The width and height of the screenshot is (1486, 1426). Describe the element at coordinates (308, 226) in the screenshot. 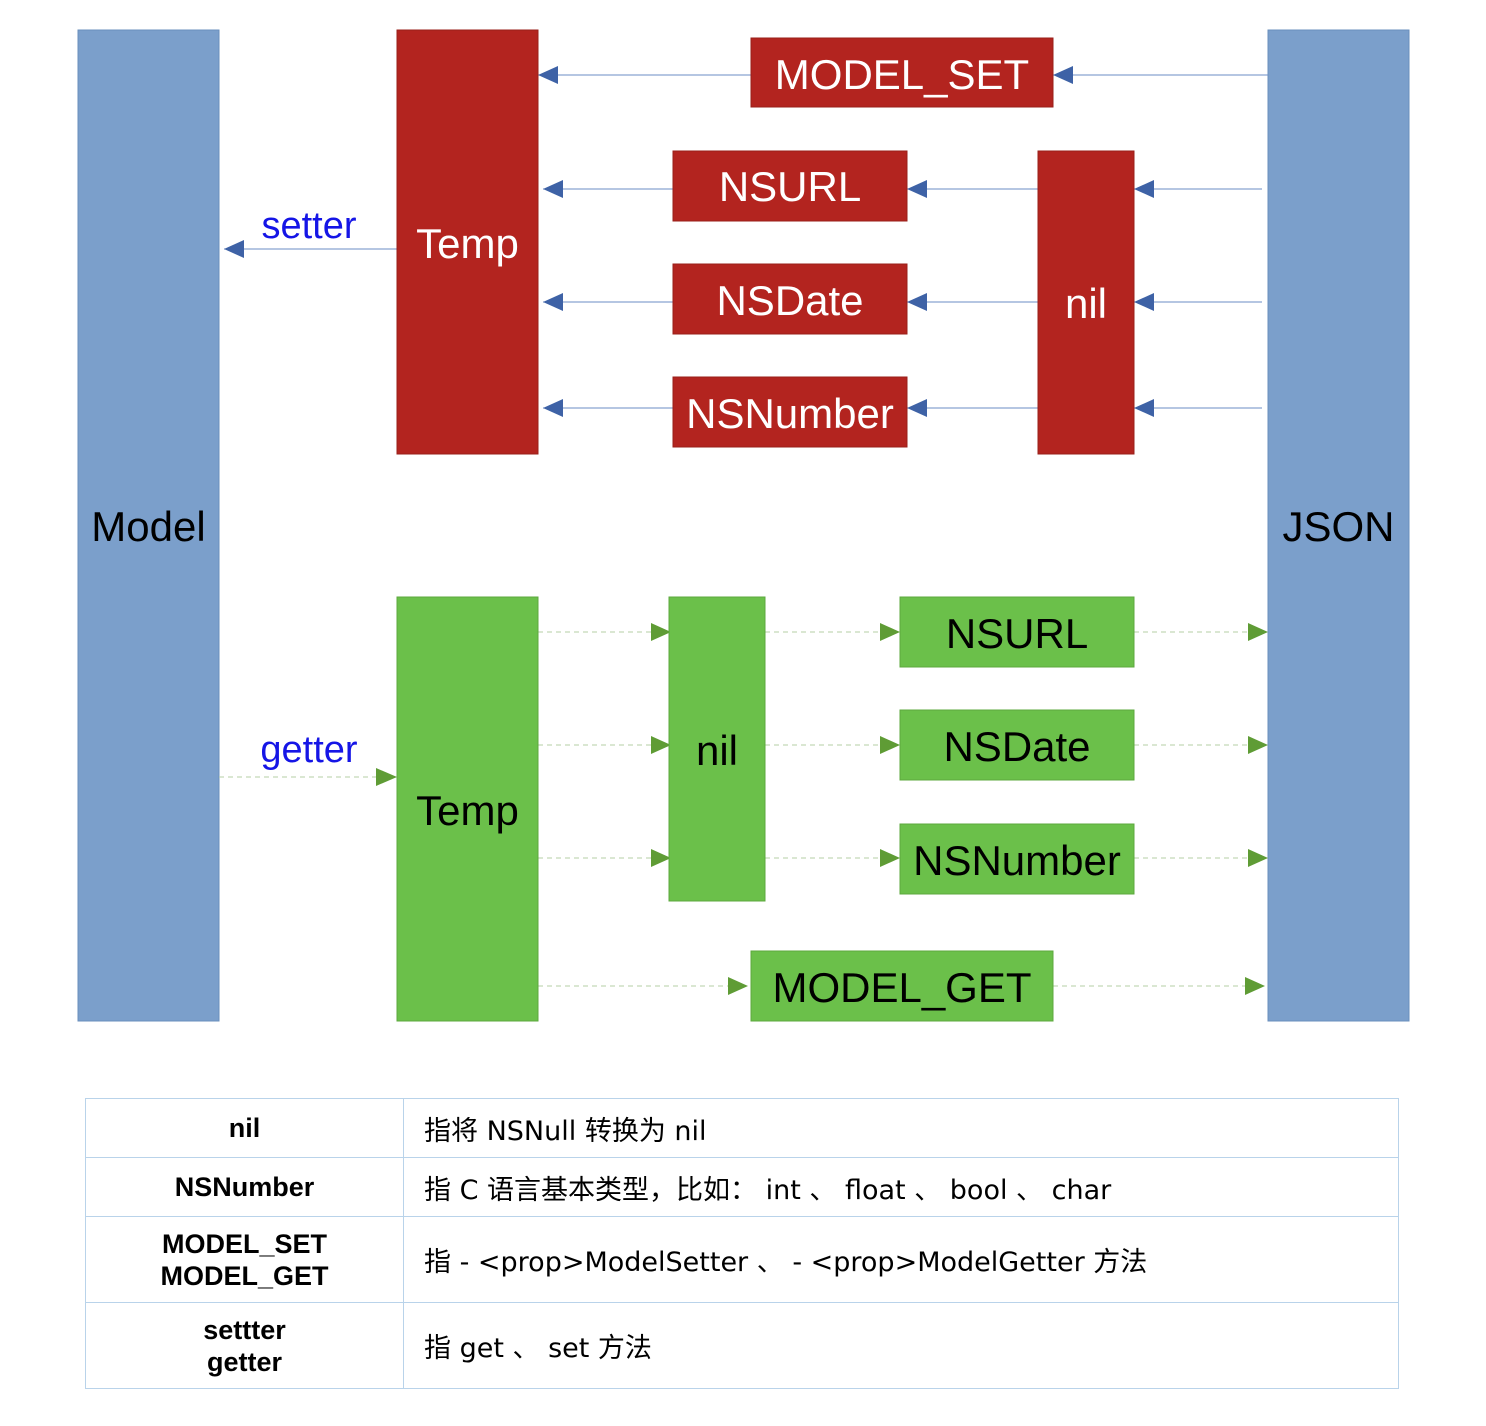

I see `setter-label: setter` at that location.